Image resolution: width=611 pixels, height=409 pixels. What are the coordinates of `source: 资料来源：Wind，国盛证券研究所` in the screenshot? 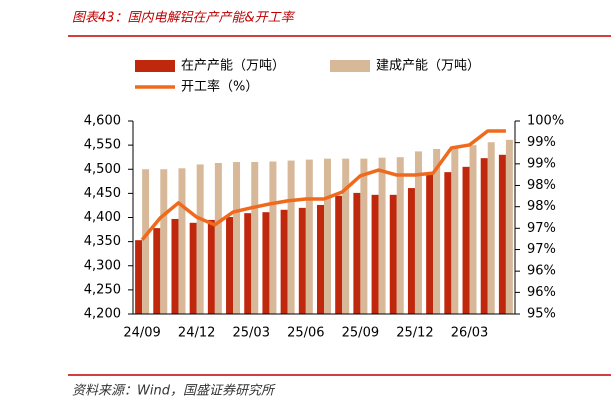 It's located at (174, 391).